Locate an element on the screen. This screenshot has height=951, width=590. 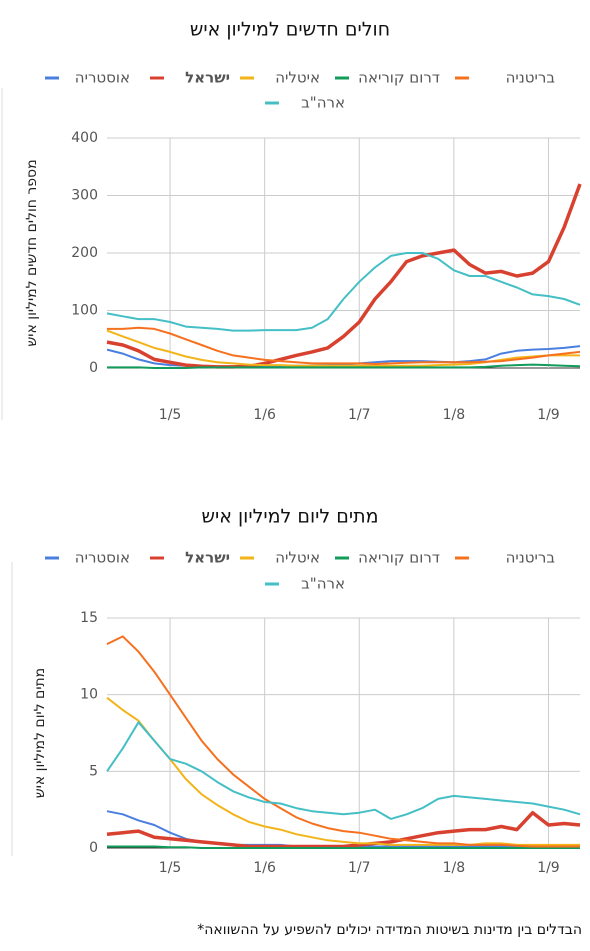
y-tick-label: 100 is located at coordinates (84, 311).